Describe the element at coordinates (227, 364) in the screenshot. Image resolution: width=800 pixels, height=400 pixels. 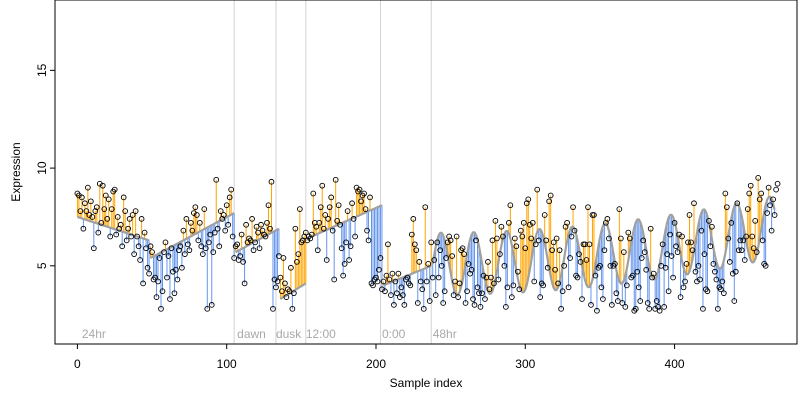
I see `x-tick-label: 100` at that location.